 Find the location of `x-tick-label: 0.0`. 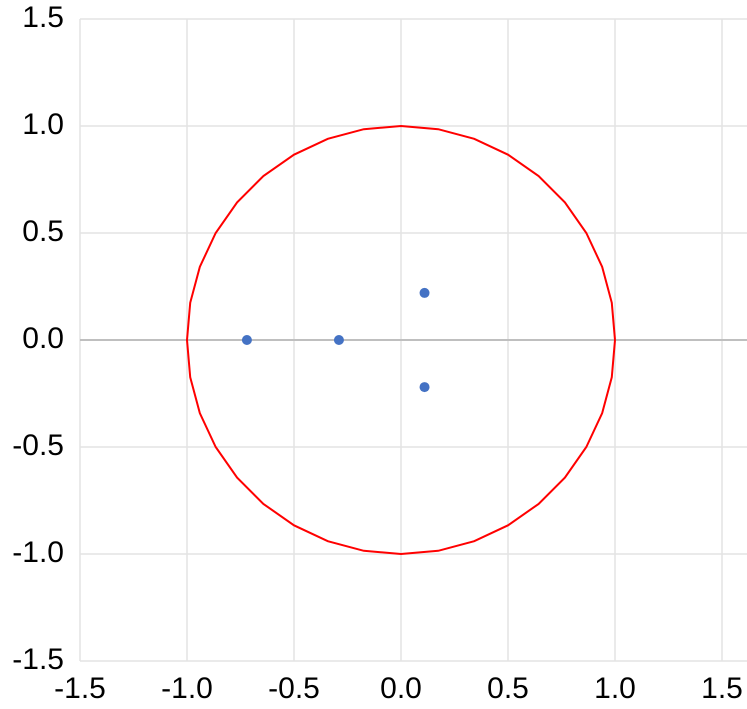

x-tick-label: 0.0 is located at coordinates (401, 688).